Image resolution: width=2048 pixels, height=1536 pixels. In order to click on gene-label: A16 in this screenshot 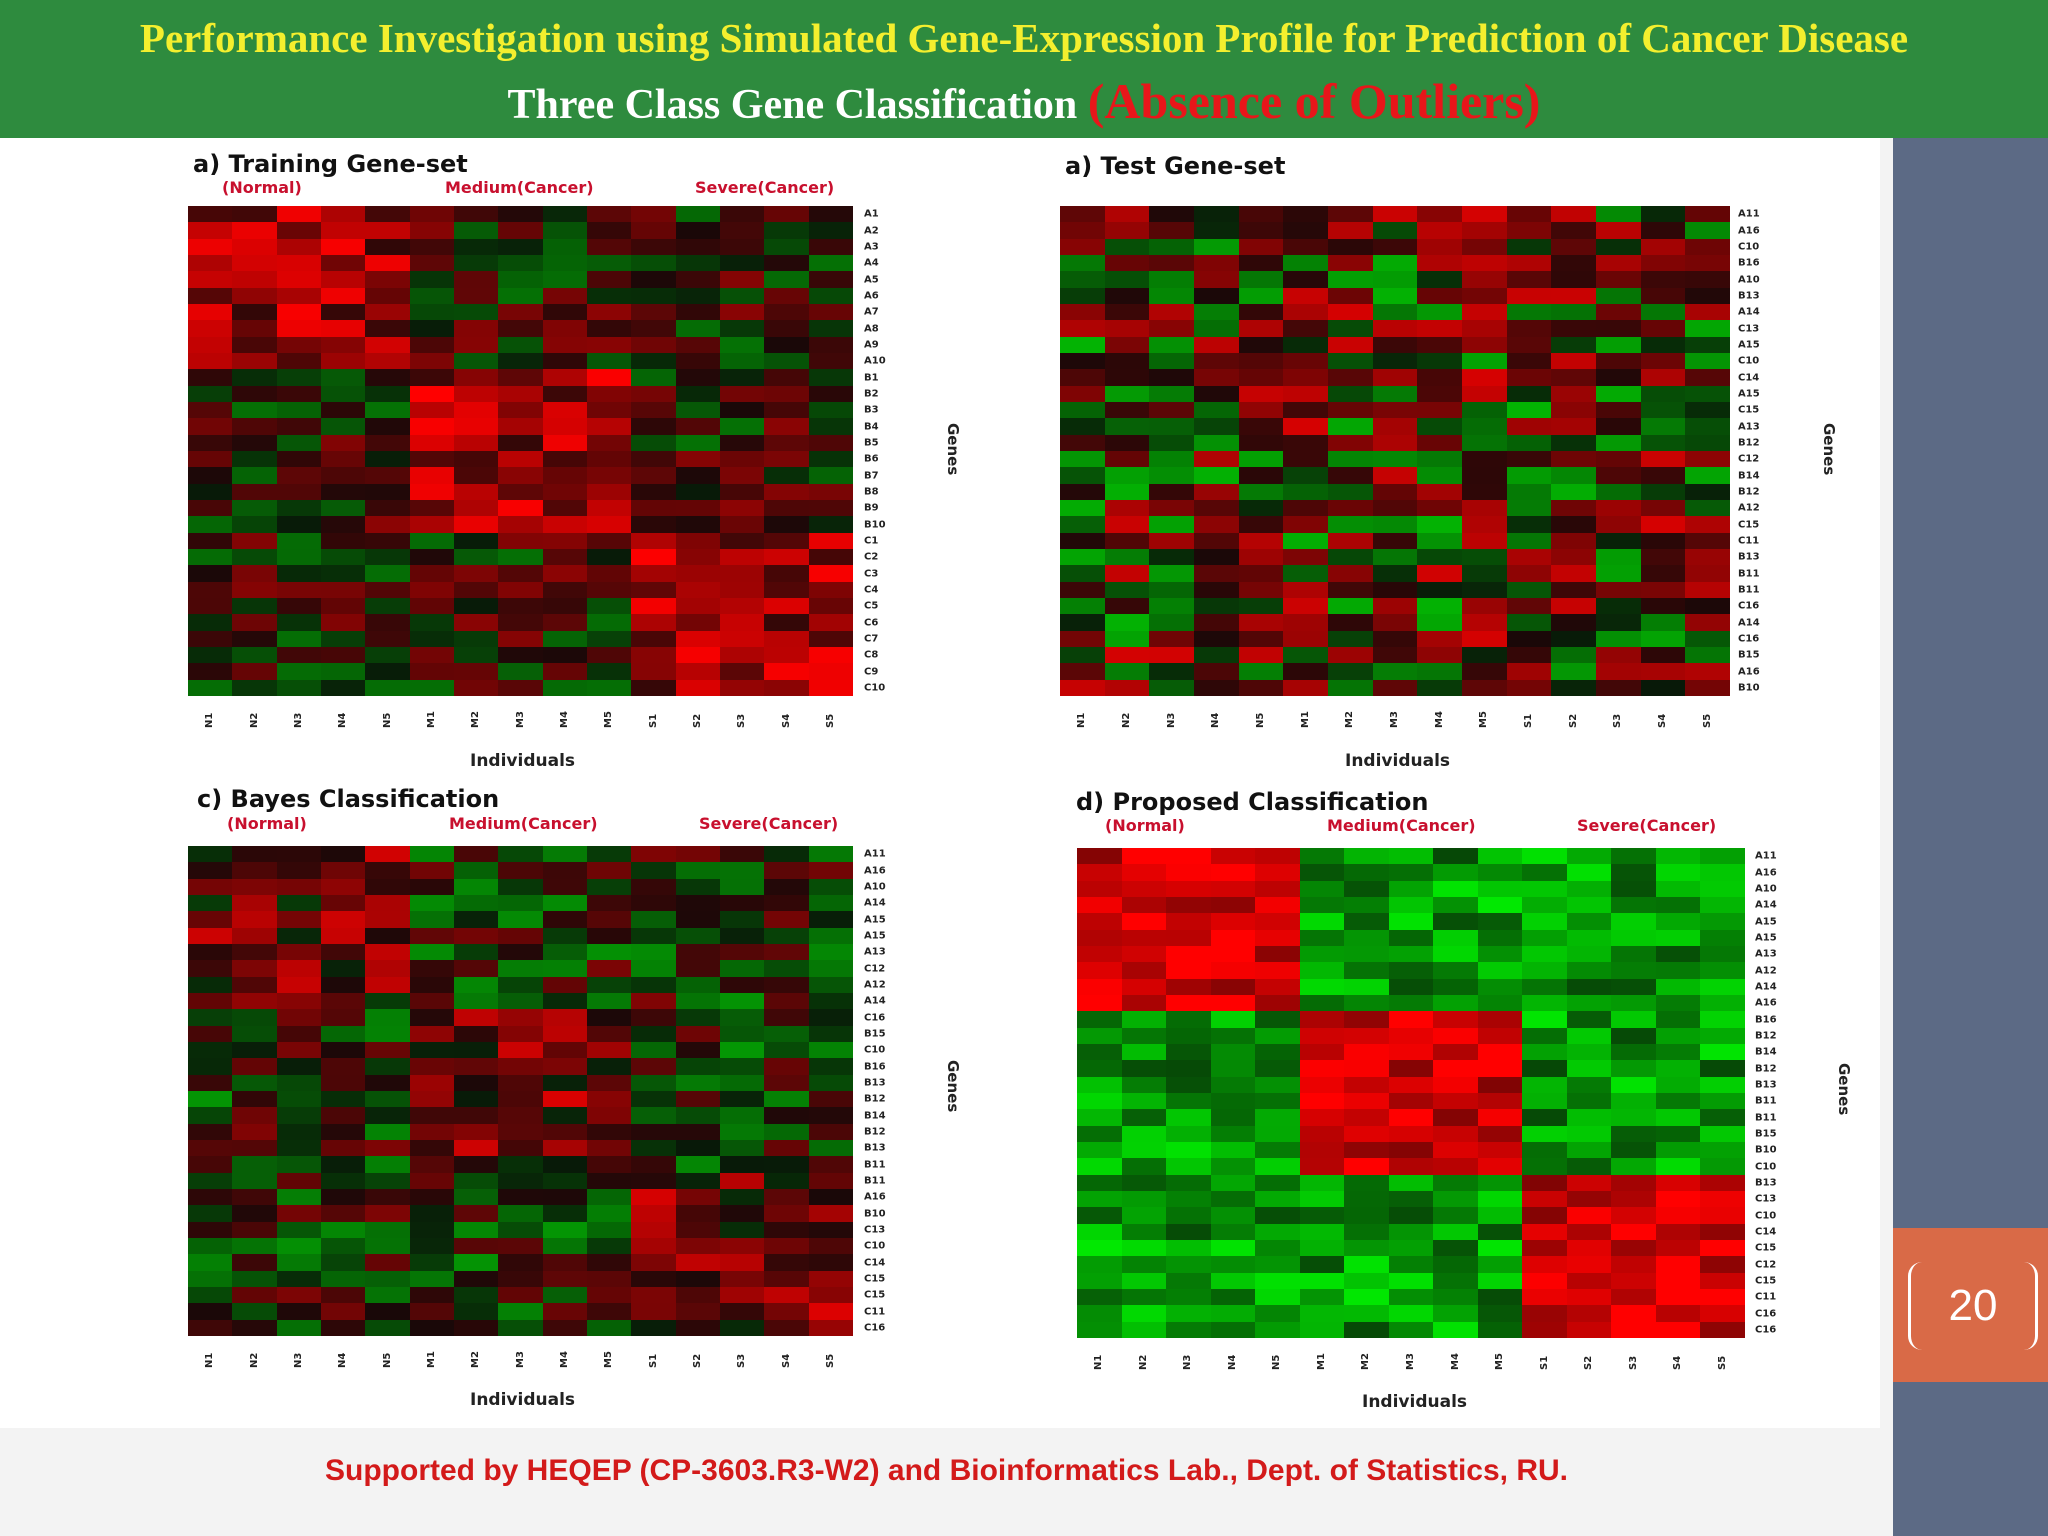, I will do `click(1749, 671)`.